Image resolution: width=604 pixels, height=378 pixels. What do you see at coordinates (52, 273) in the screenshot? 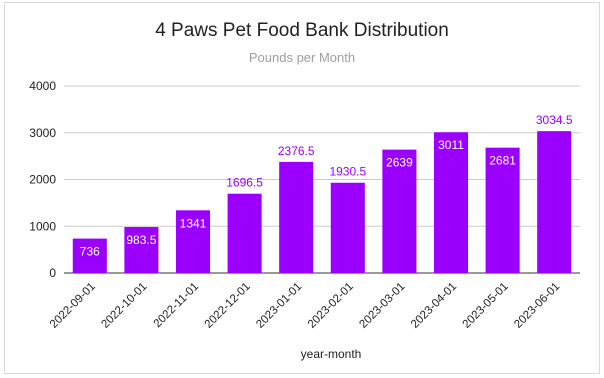
I see `y-tick-label: 0` at bounding box center [52, 273].